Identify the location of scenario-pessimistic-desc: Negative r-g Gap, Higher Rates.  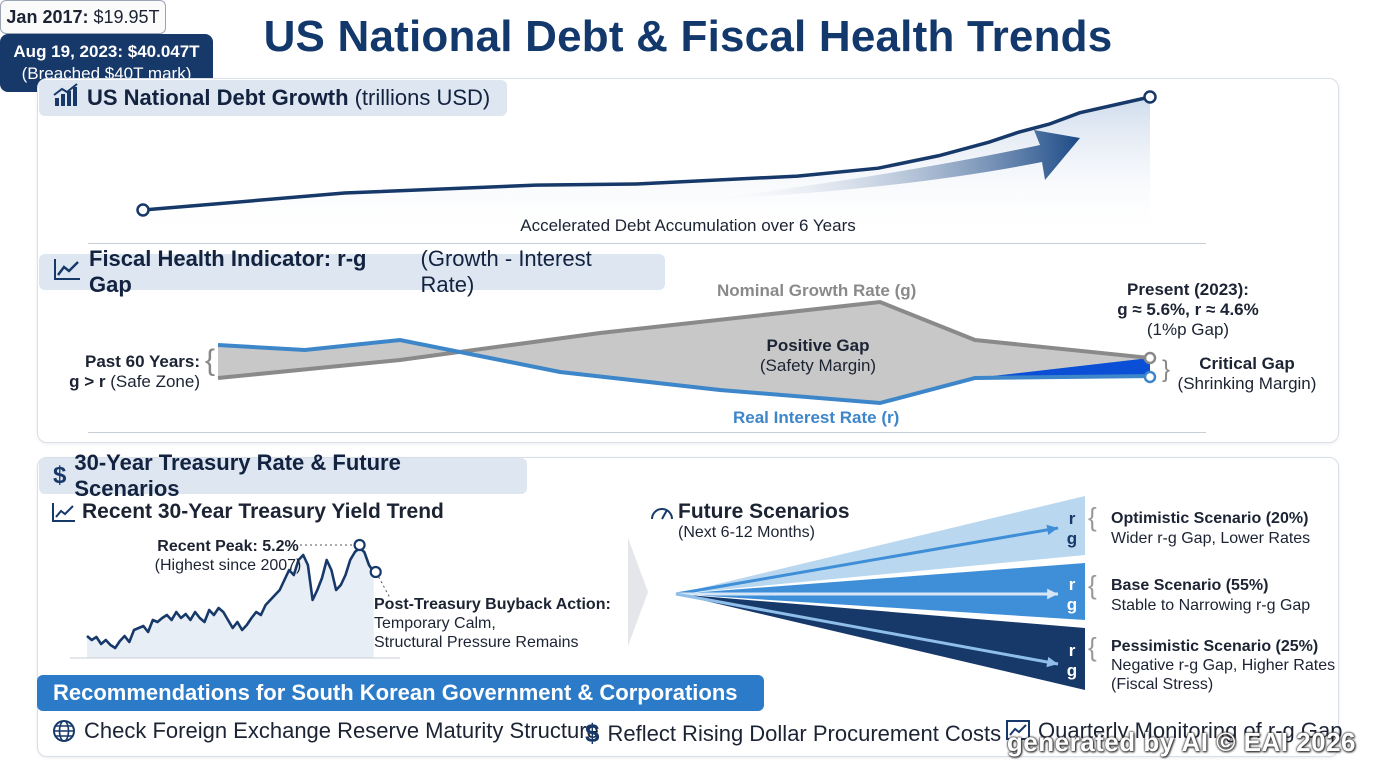
(1223, 665).